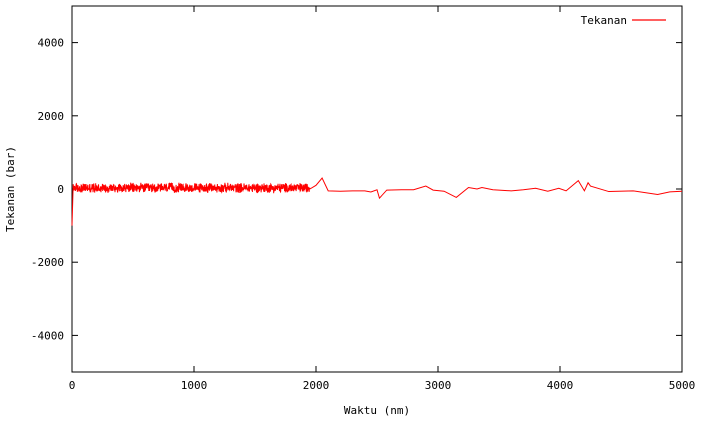 The width and height of the screenshot is (703, 424). Describe the element at coordinates (47, 262) in the screenshot. I see `y-tick-label: -2000` at that location.